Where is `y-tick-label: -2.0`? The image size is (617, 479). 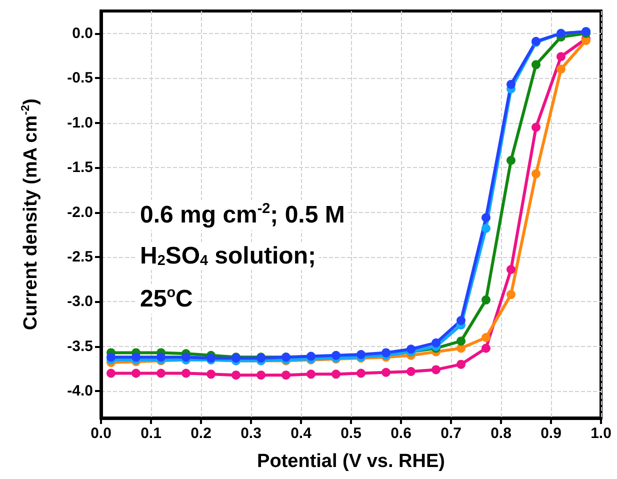
y-tick-label: -2.0 is located at coordinates (80, 212).